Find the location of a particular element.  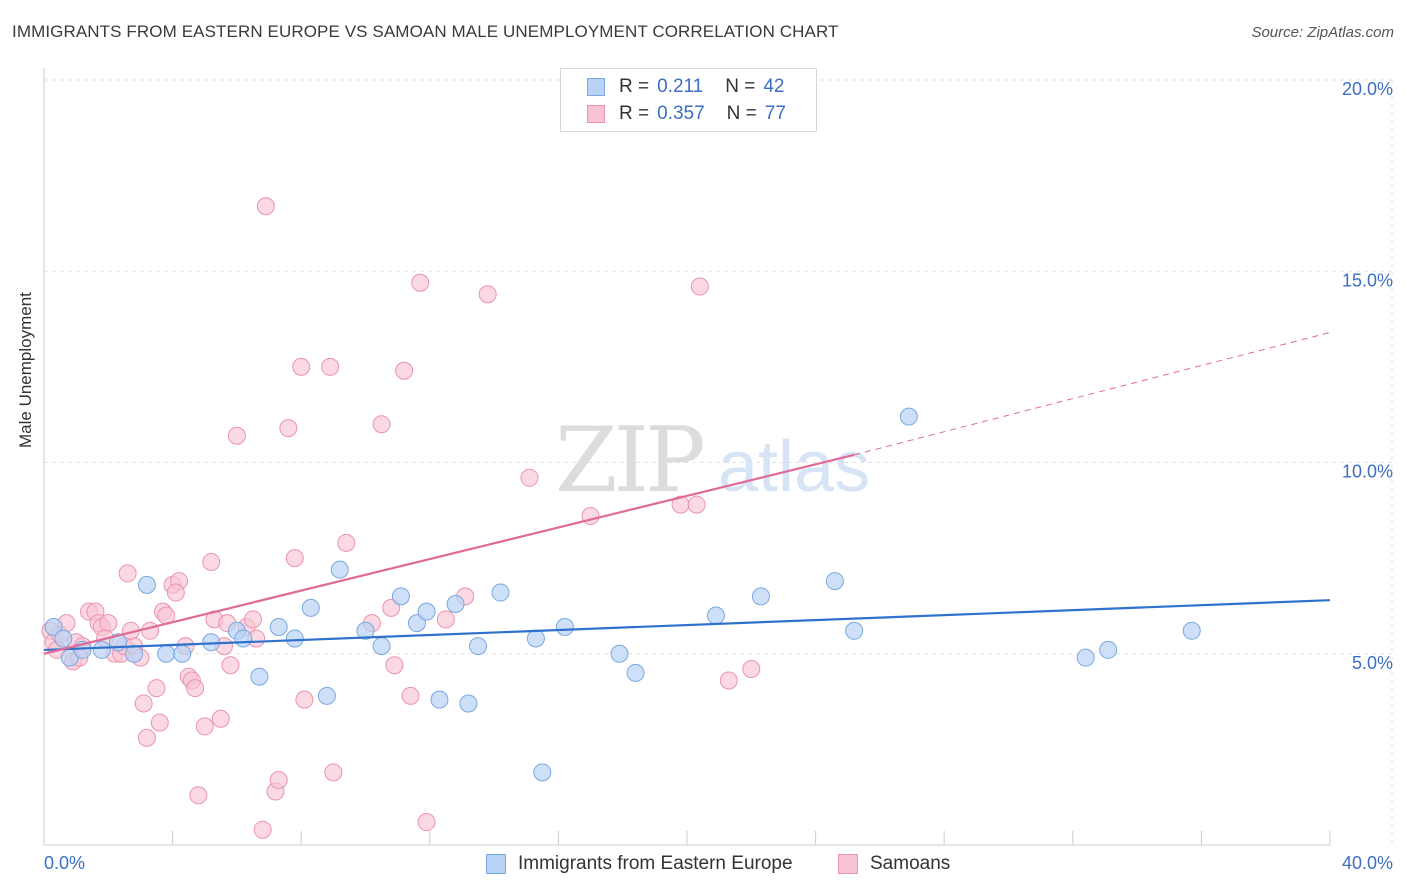

x-tick-labels: 0.0% 40.0% is located at coordinates (718, 863).